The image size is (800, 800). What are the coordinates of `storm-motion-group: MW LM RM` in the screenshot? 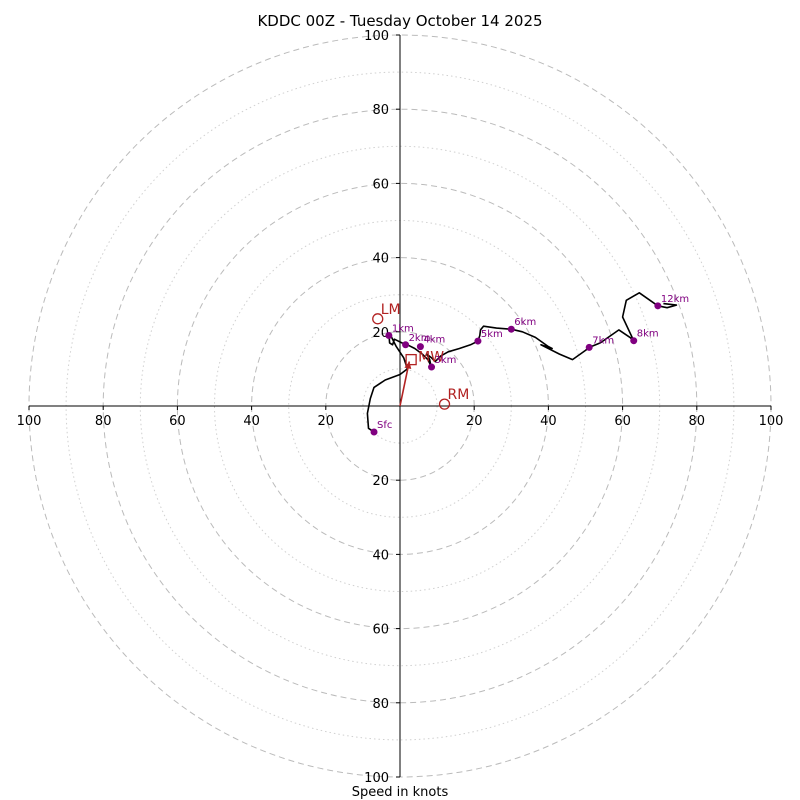 It's located at (421, 356).